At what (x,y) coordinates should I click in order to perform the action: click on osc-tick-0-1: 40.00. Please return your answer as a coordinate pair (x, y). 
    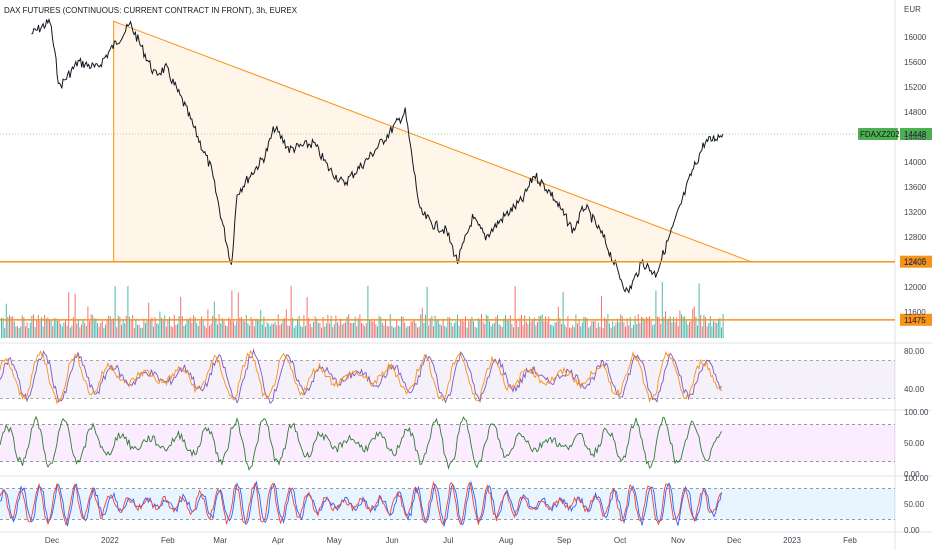
    Looking at the image, I should click on (914, 389).